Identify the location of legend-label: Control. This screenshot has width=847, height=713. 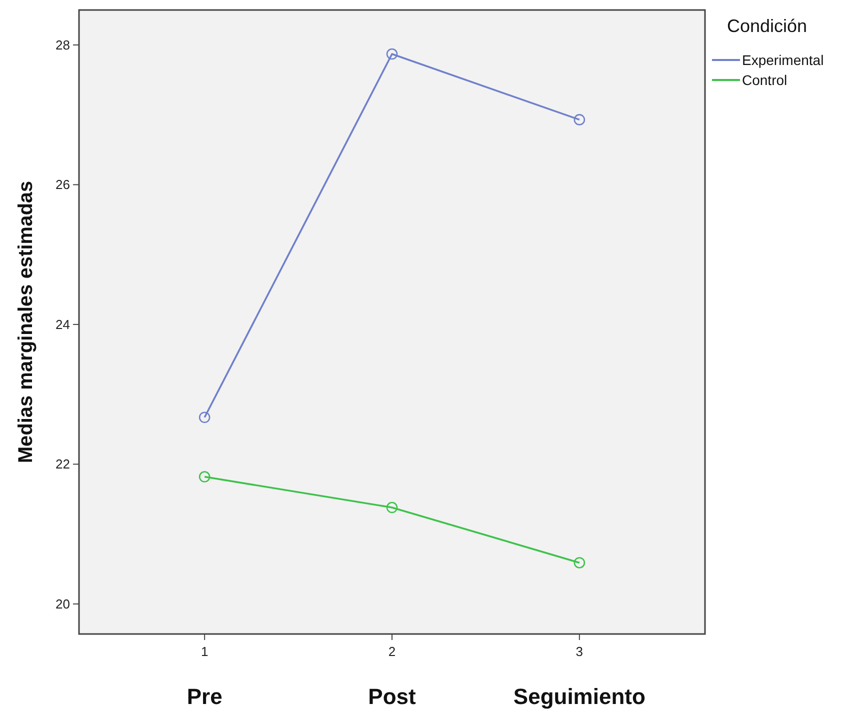
(765, 80).